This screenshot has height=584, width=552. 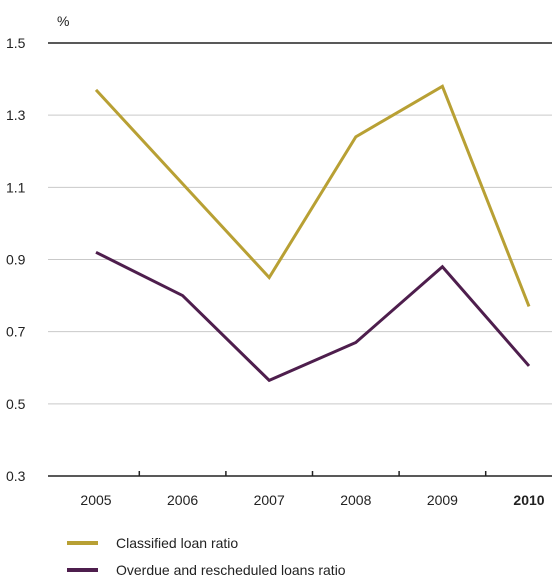 I want to click on x-tick-2006: 2006, so click(x=182, y=500).